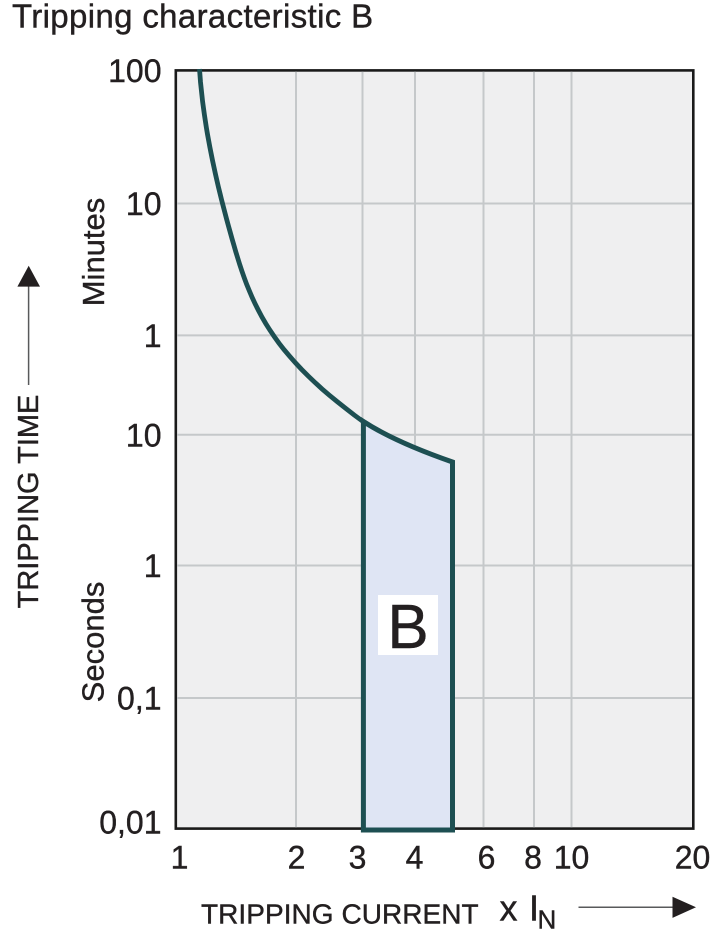 Image resolution: width=720 pixels, height=938 pixels. Describe the element at coordinates (358, 858) in the screenshot. I see `svg-text: 3` at that location.